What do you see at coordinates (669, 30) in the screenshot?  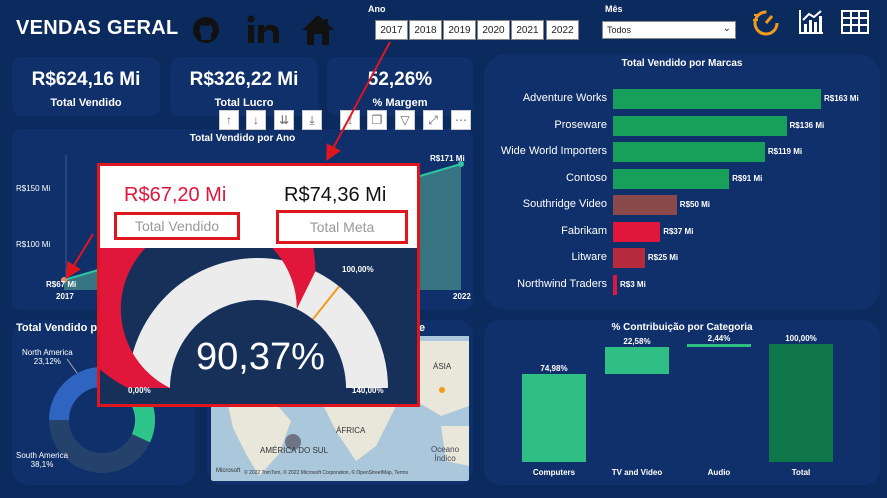 I see `month-select: Todos ⌄` at bounding box center [669, 30].